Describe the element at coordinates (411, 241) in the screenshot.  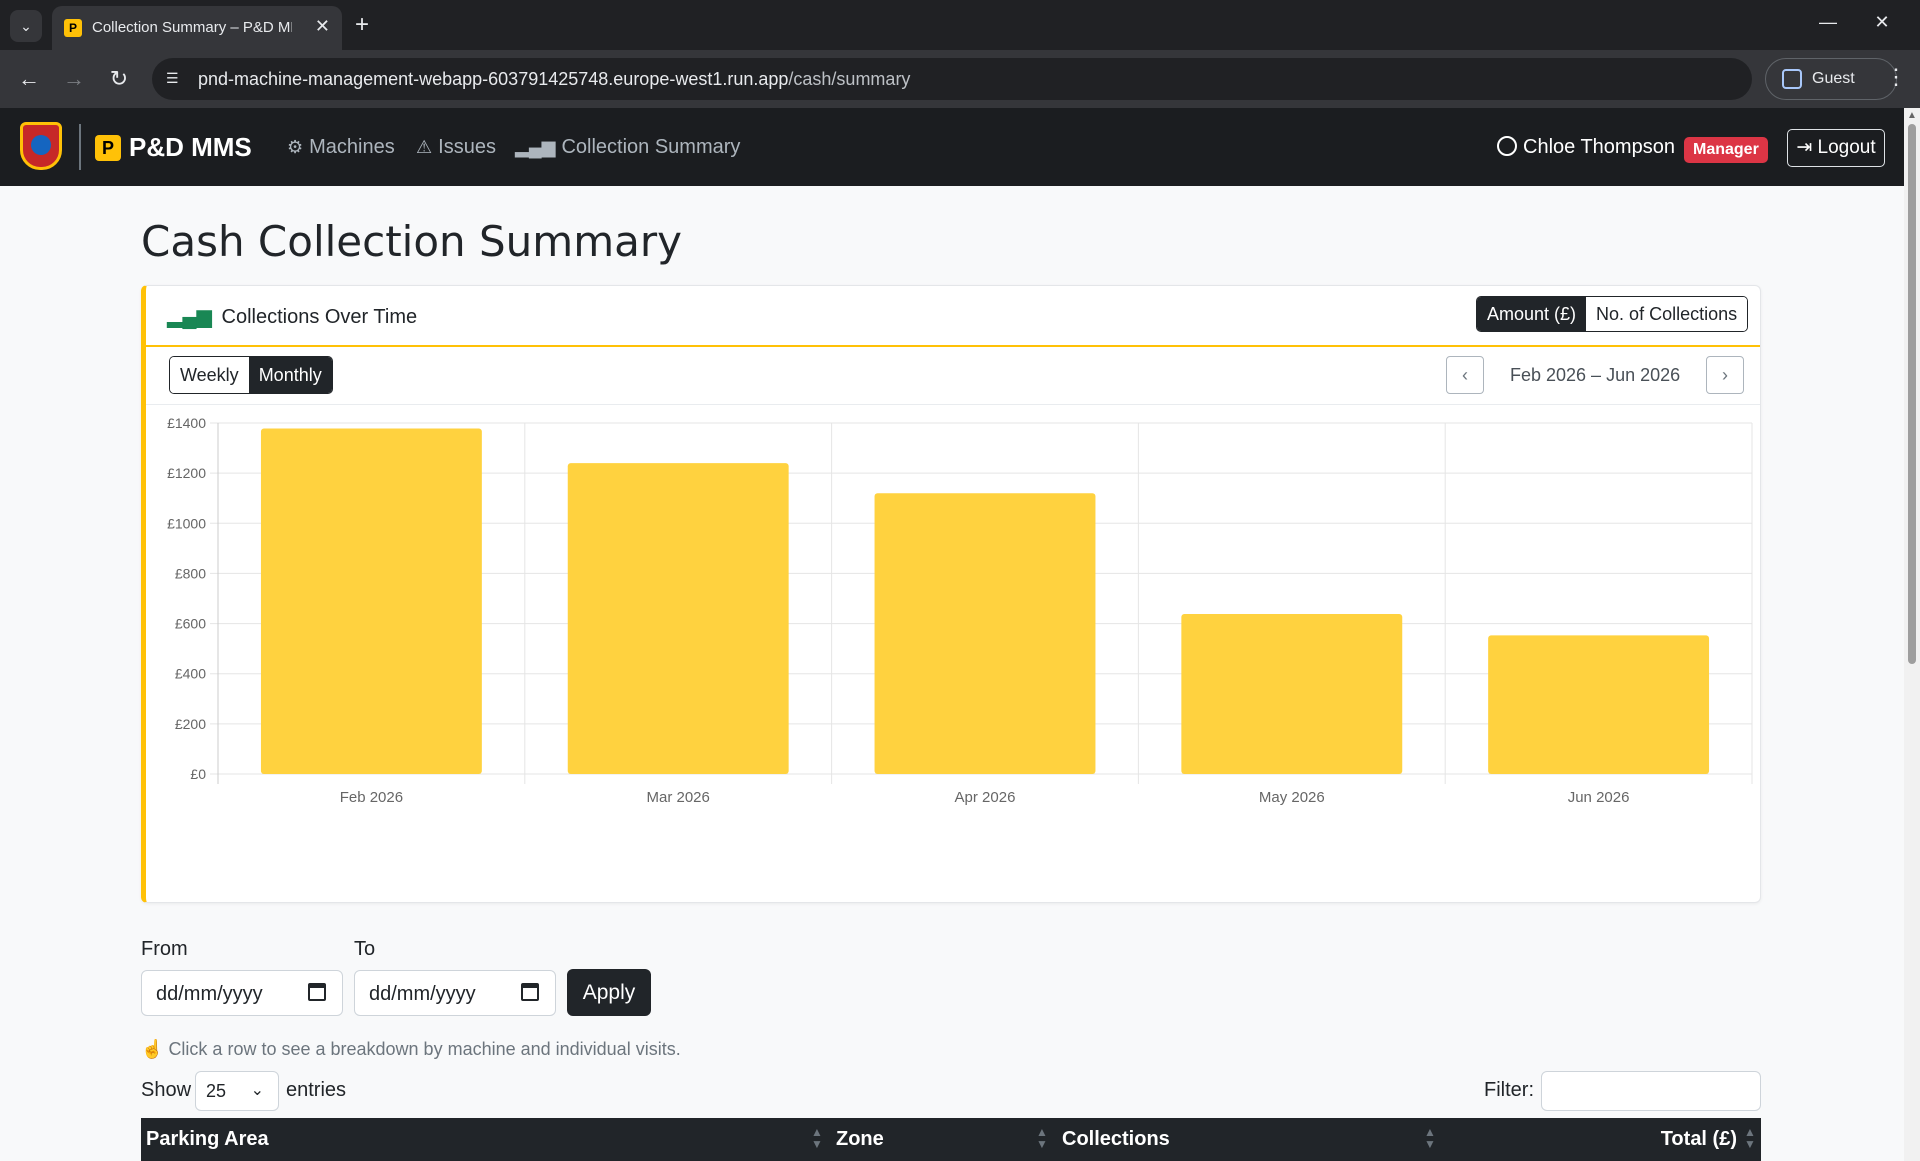
I see `page-title: Cash Collection Summary` at that location.